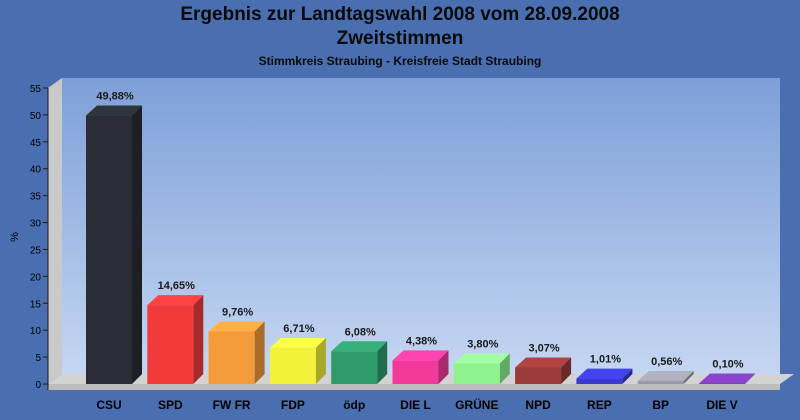 This screenshot has height=420, width=800. I want to click on y-tick-label: 40, so click(36, 170).